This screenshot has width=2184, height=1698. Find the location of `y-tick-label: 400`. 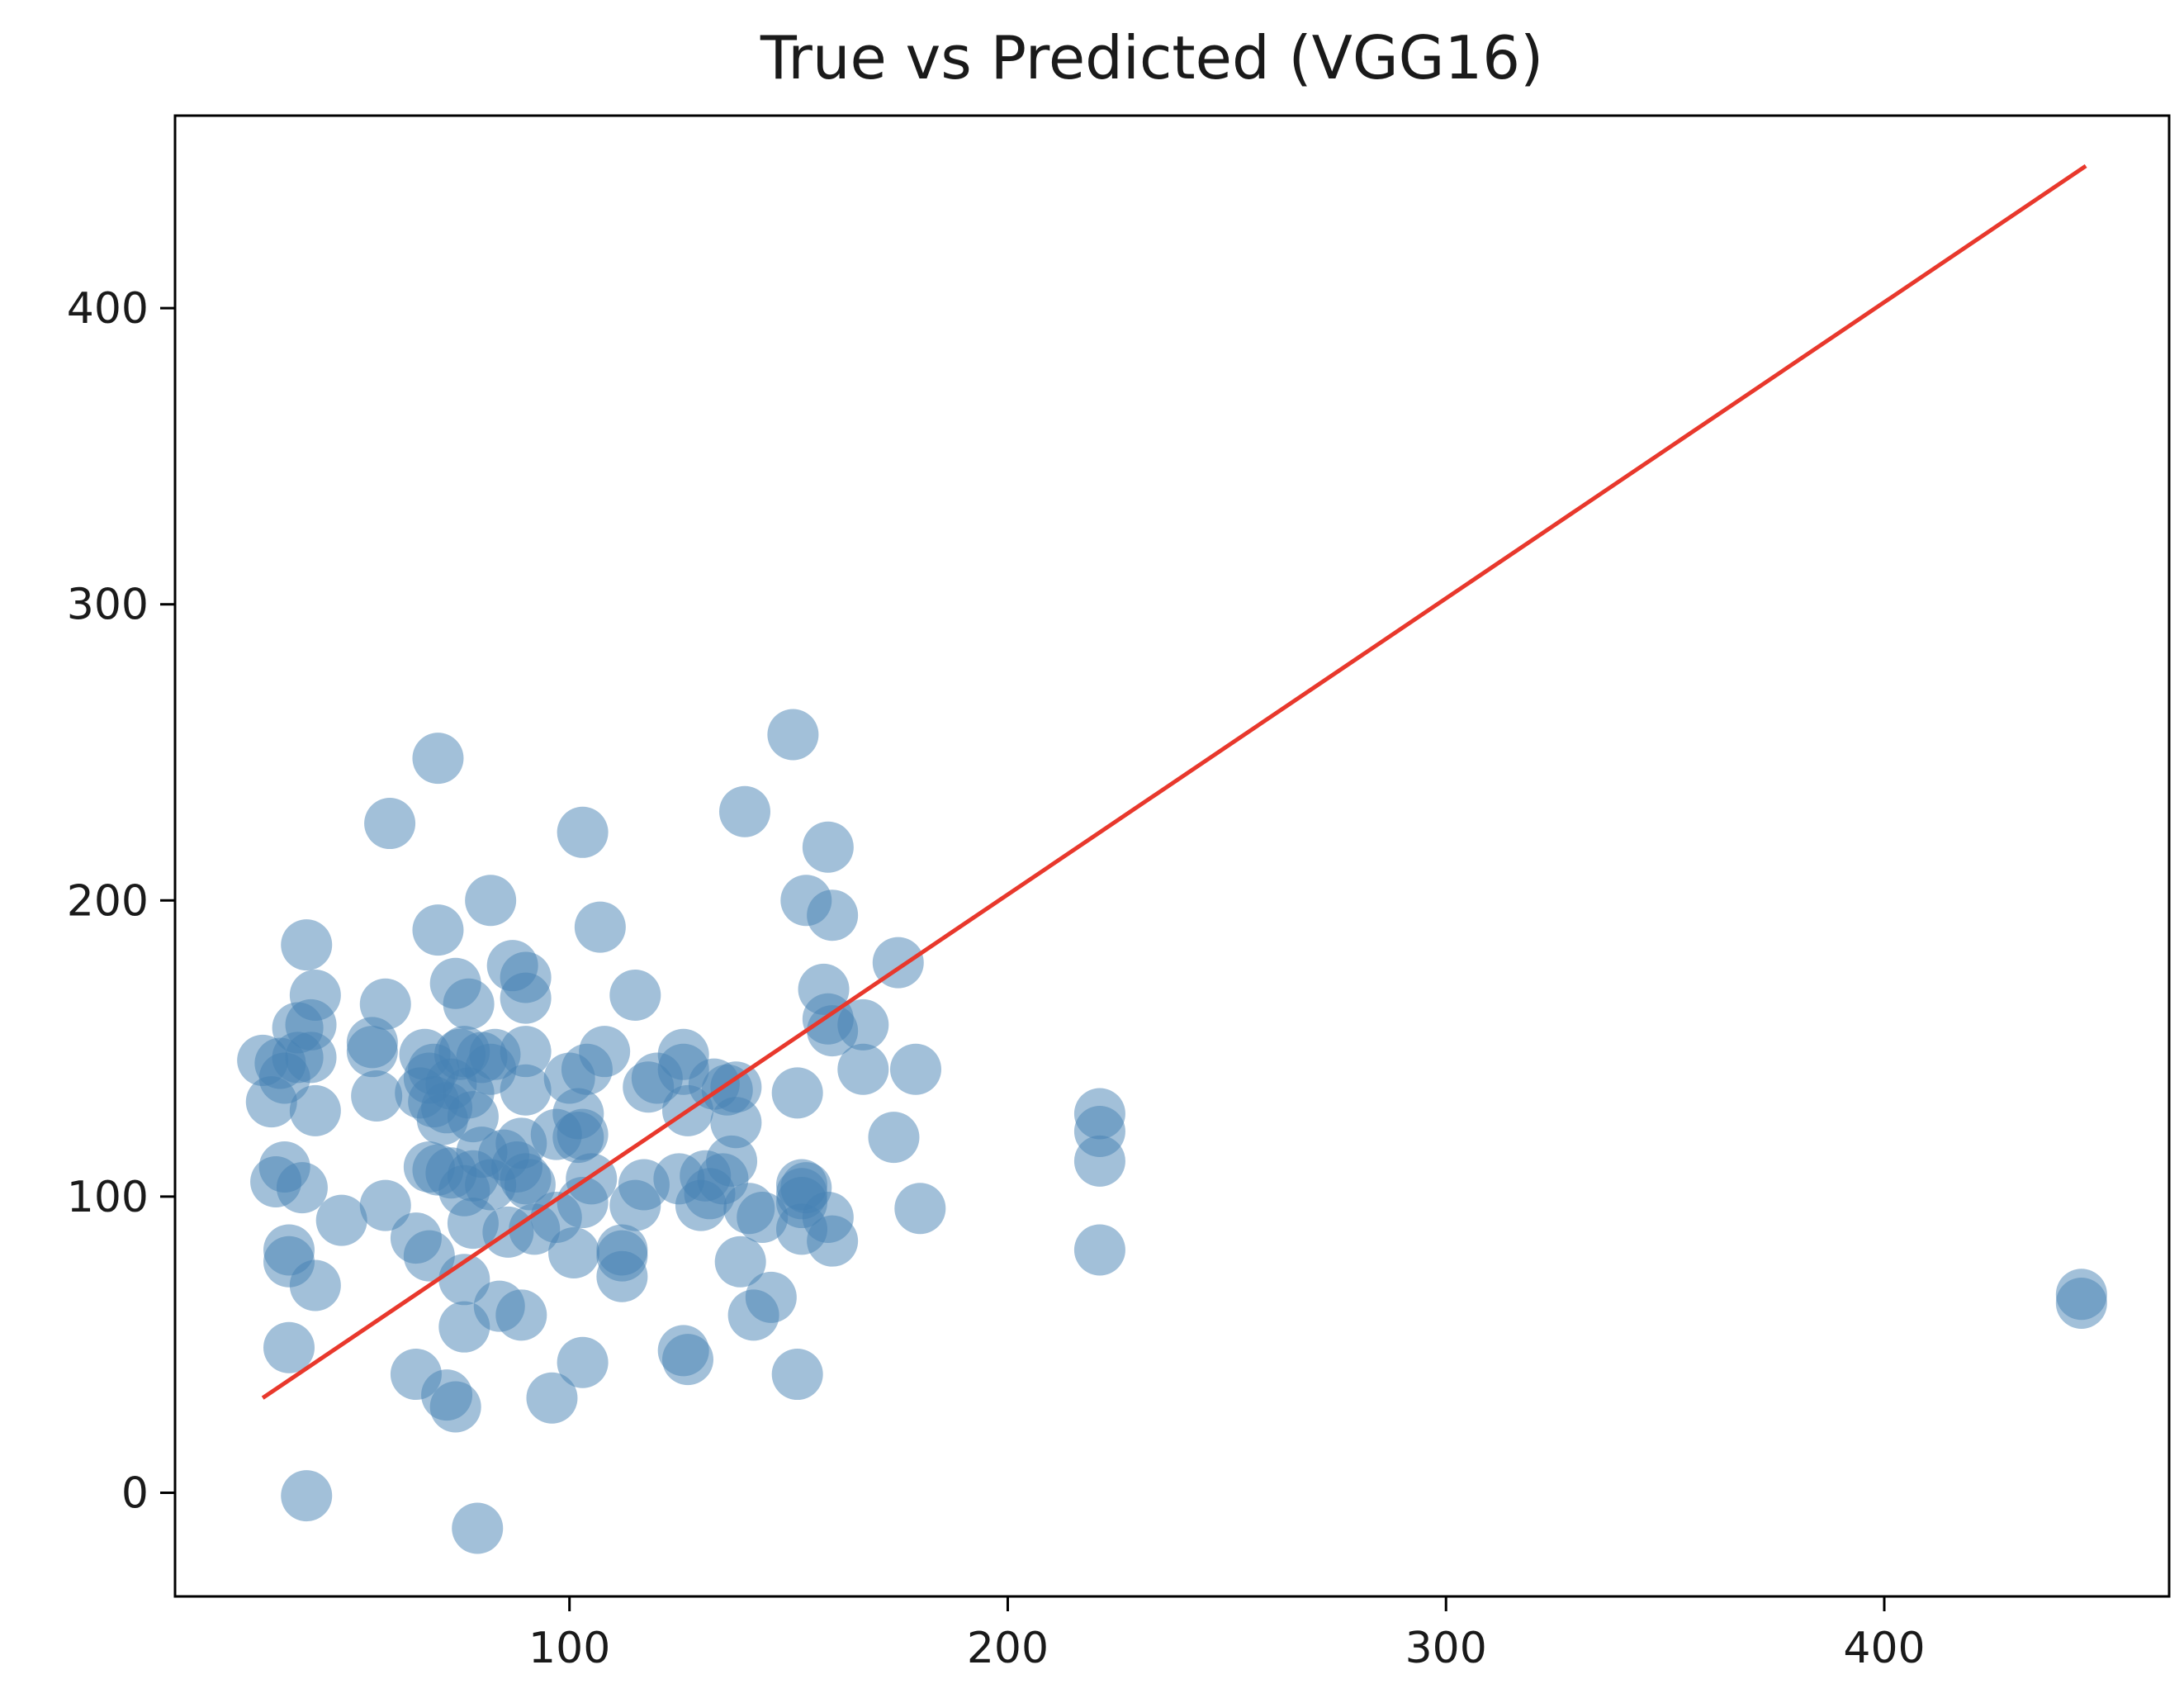

y-tick-label: 400 is located at coordinates (108, 309).